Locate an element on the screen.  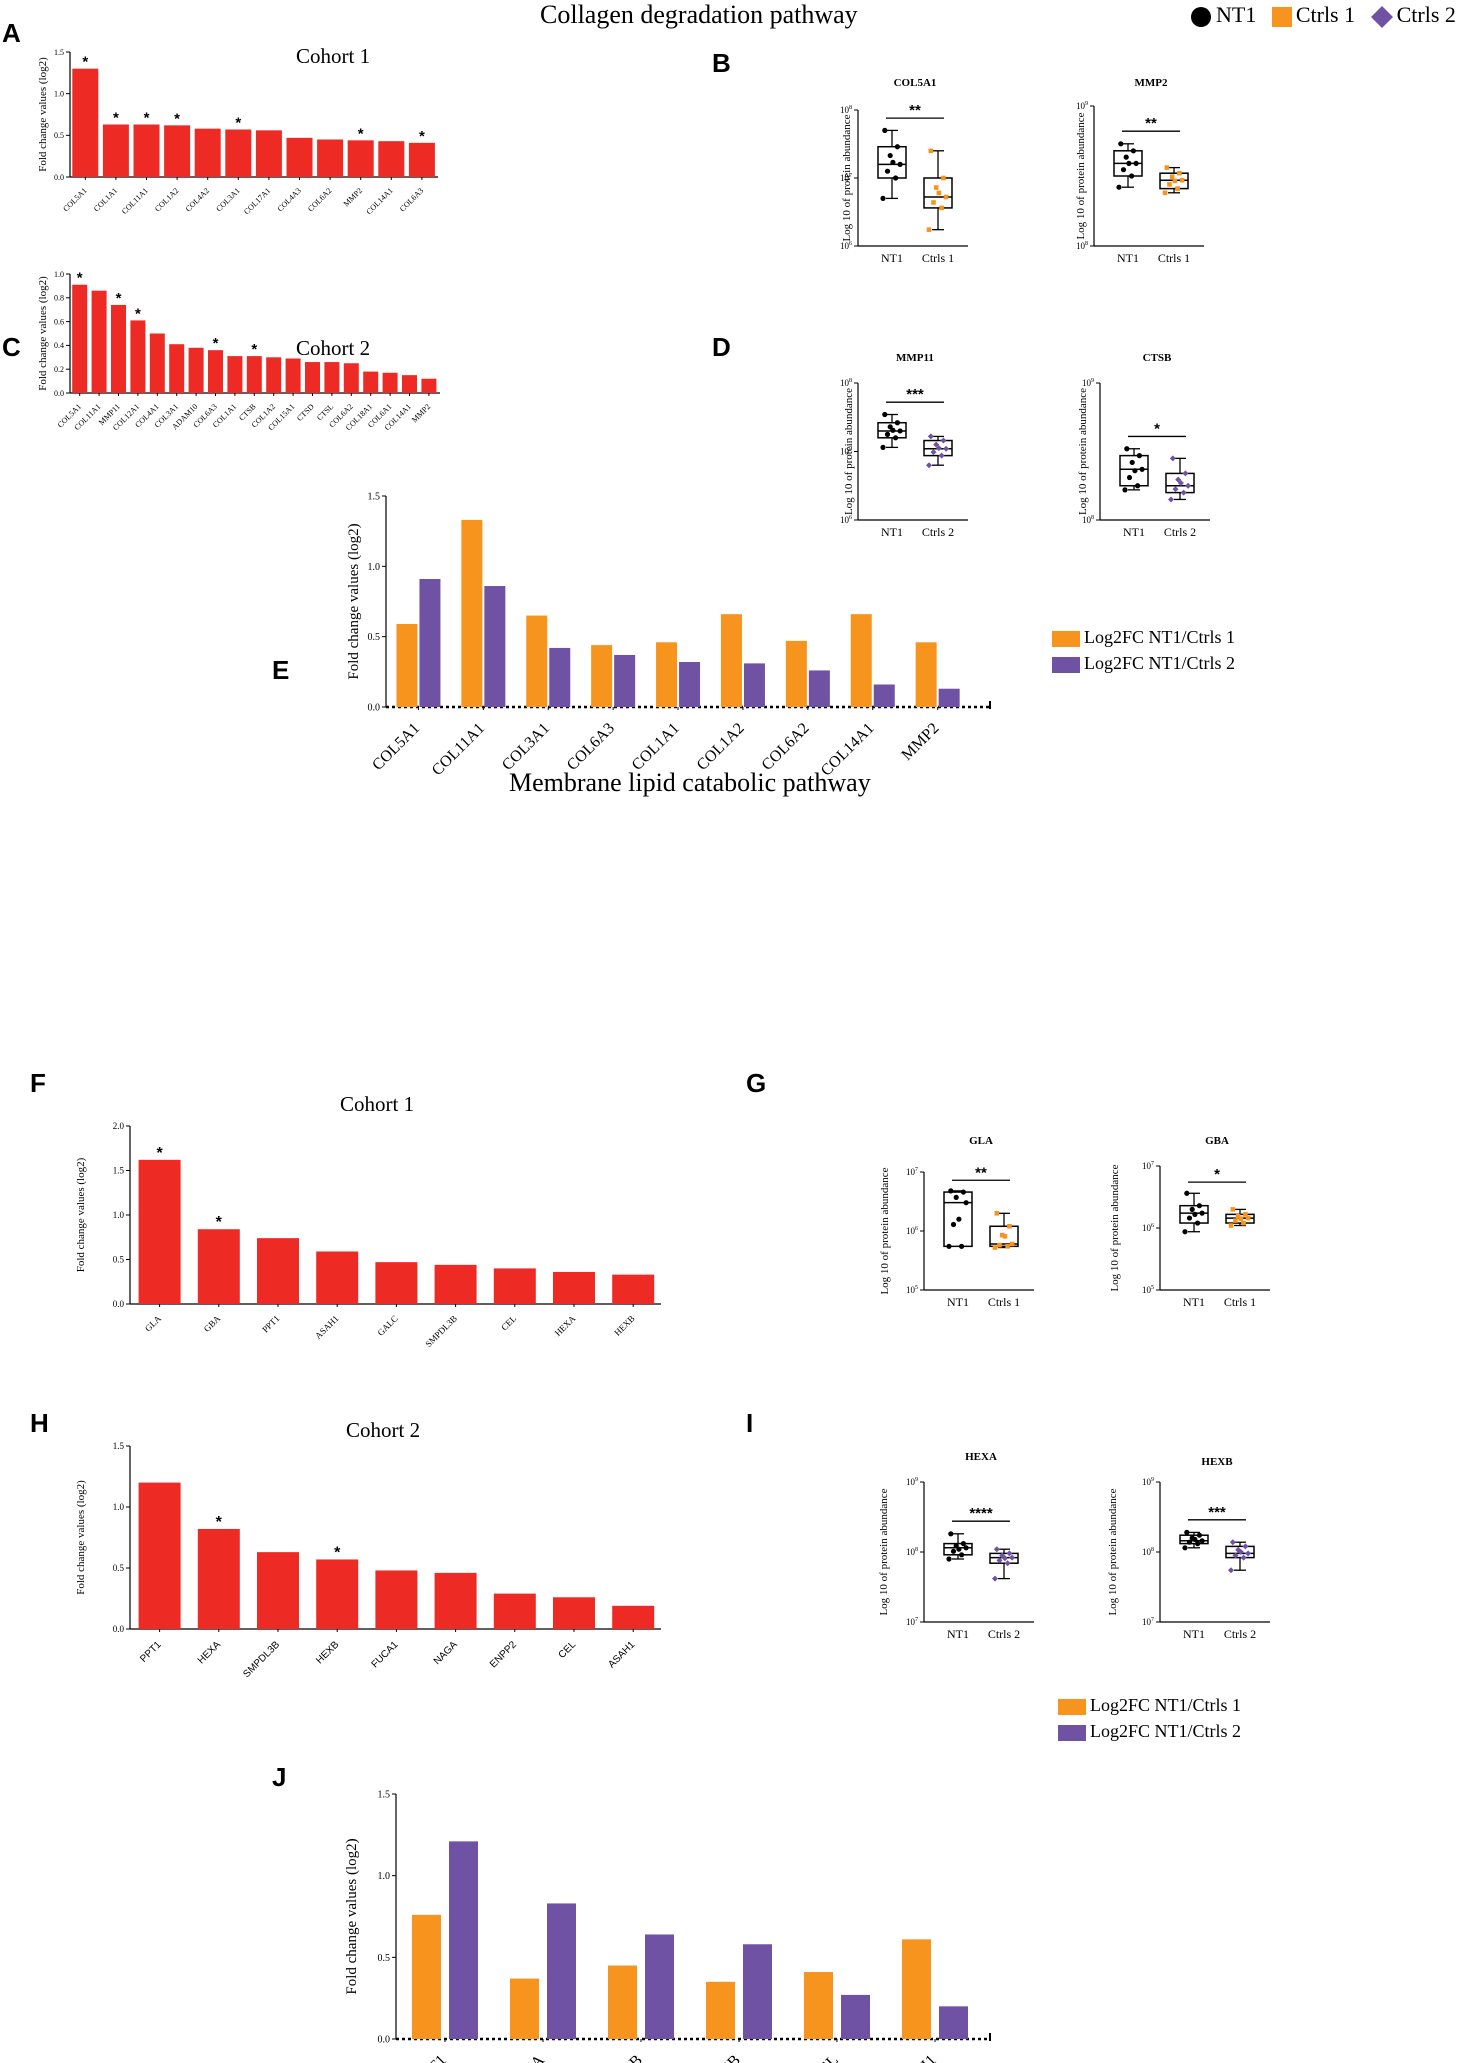
x-label-enpp2: ENPP2 is located at coordinates (503, 1654).